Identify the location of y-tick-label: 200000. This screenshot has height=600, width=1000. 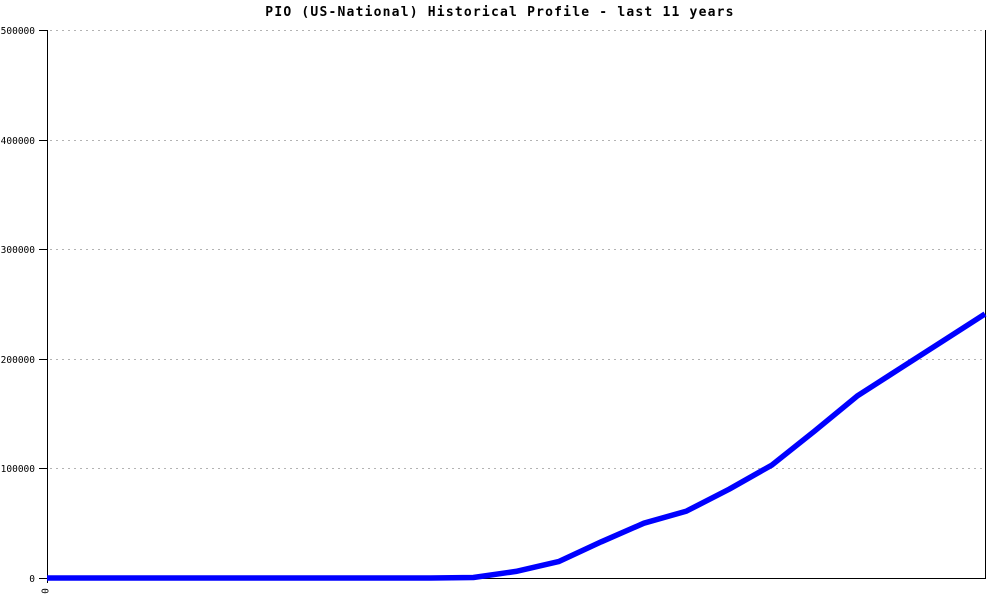
(18, 360).